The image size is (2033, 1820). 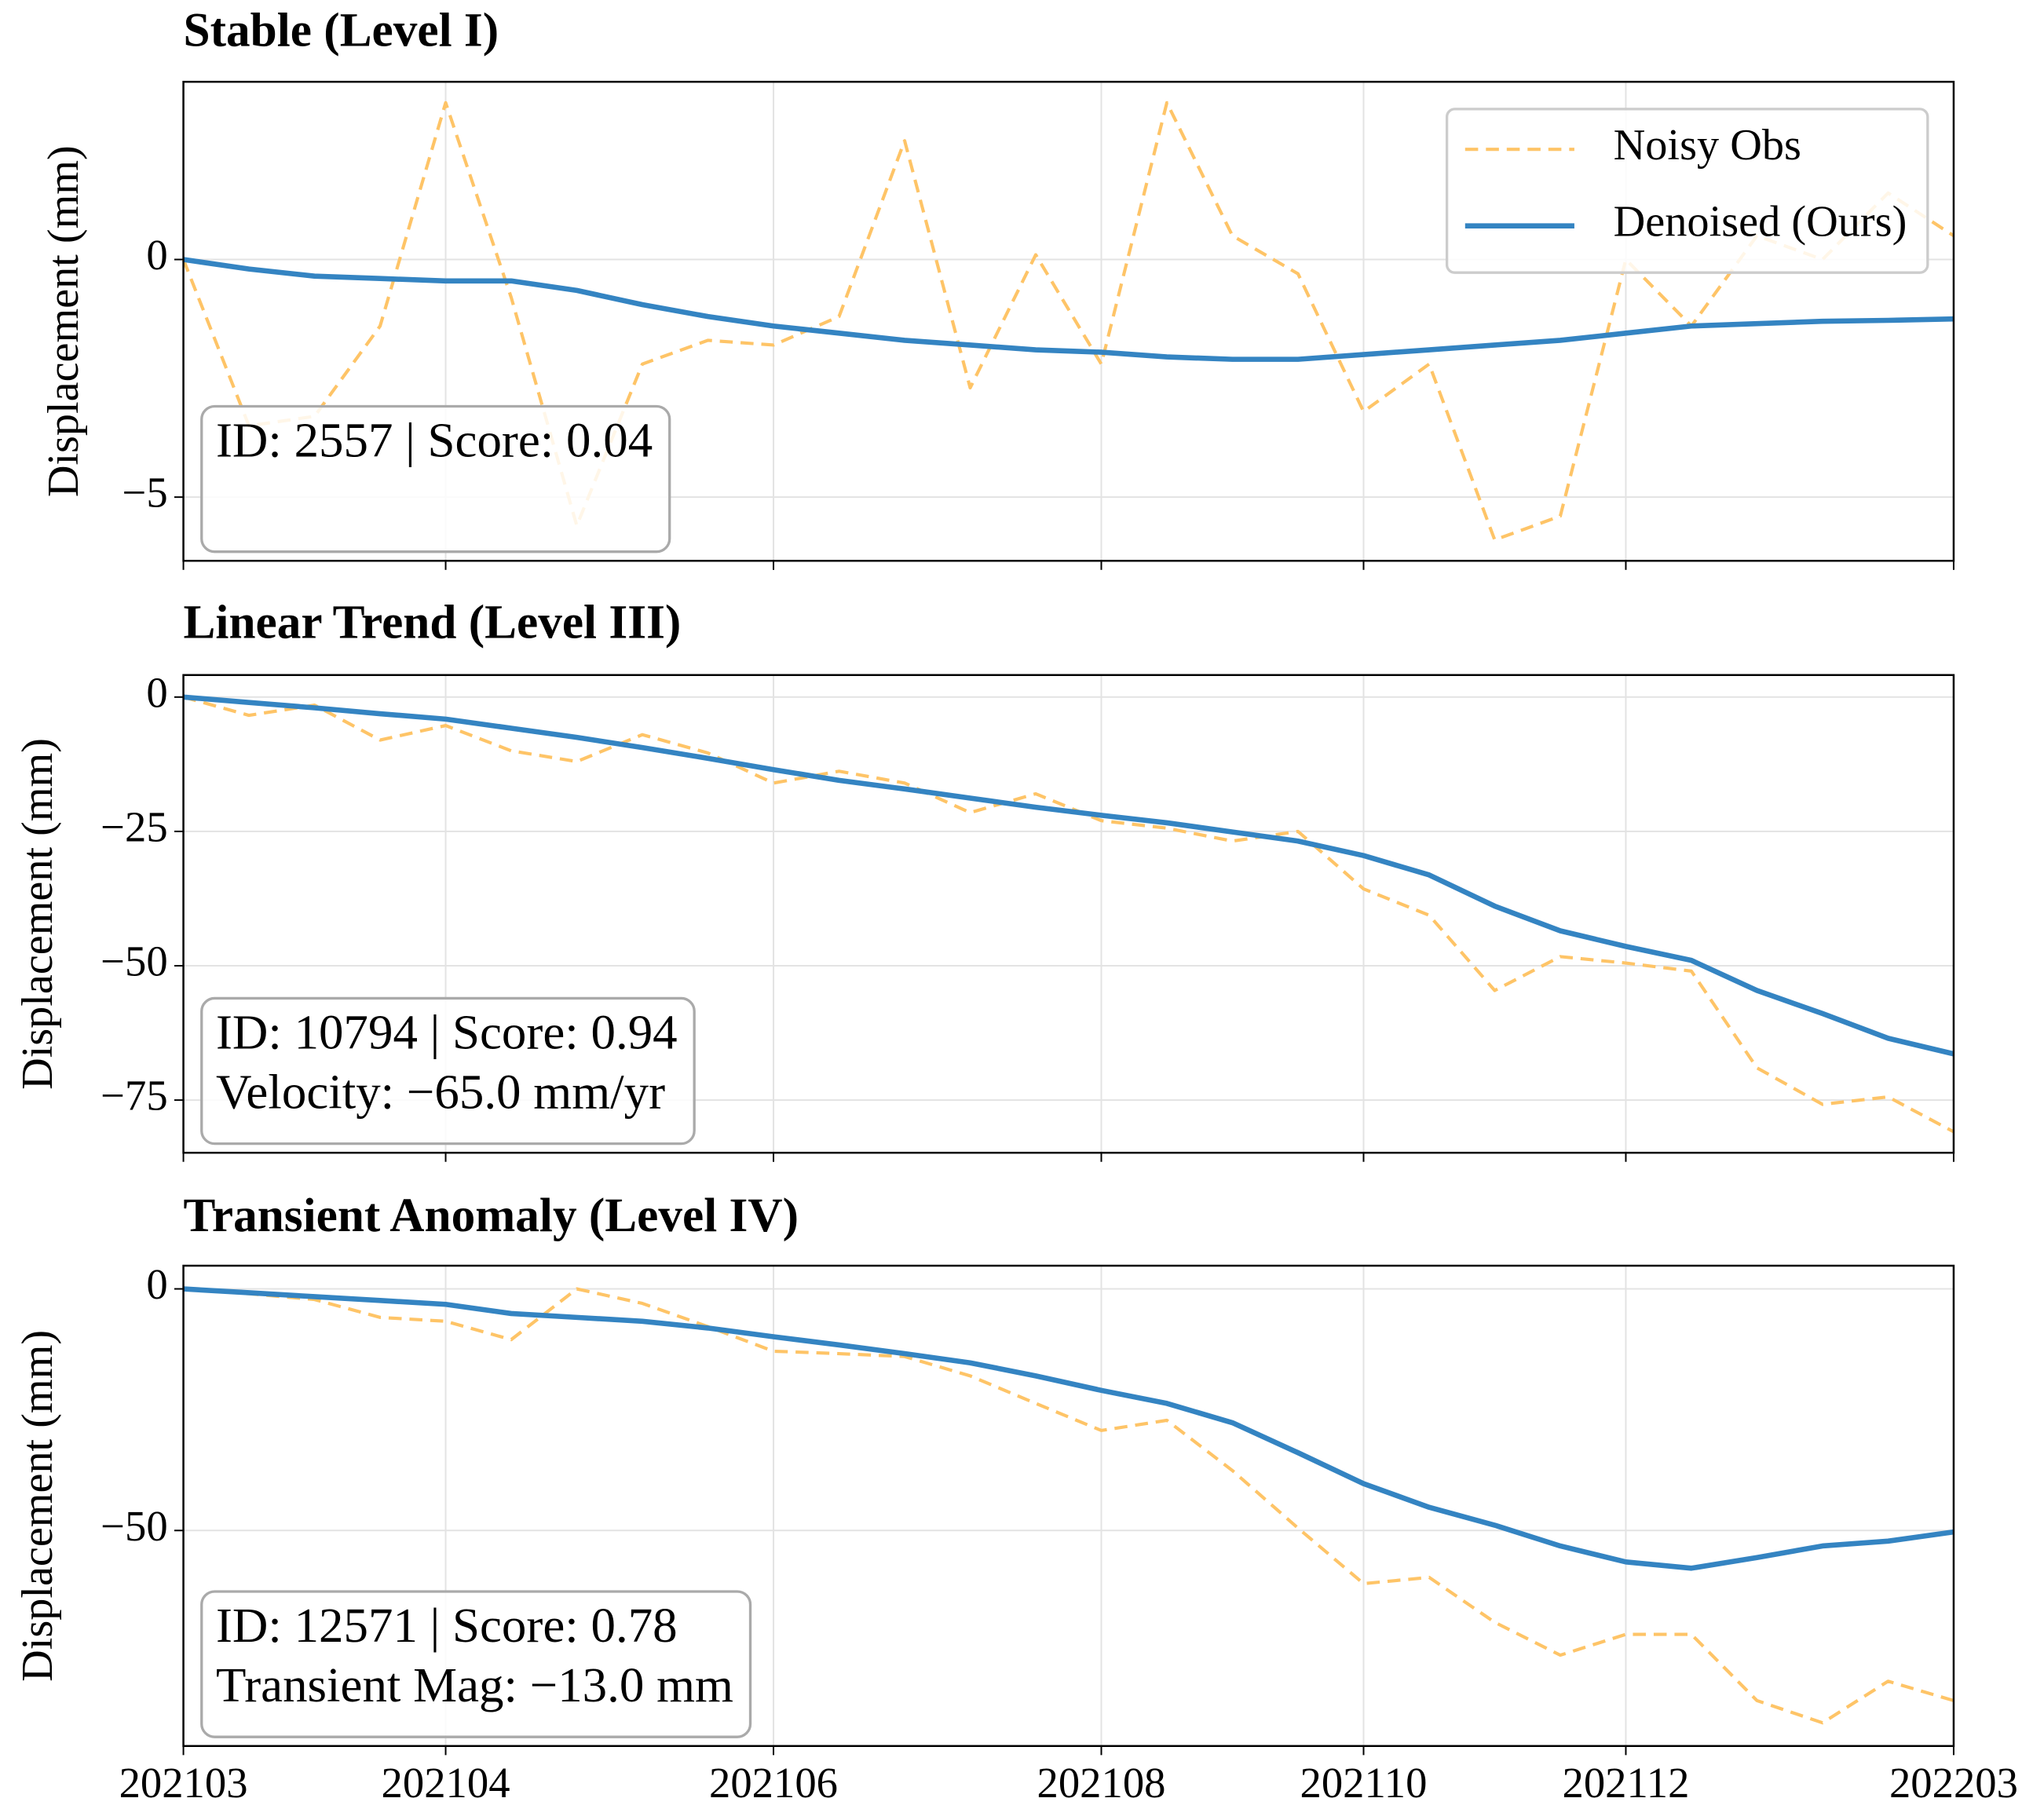 I want to click on x-tick-label: 202106, so click(x=773, y=1783).